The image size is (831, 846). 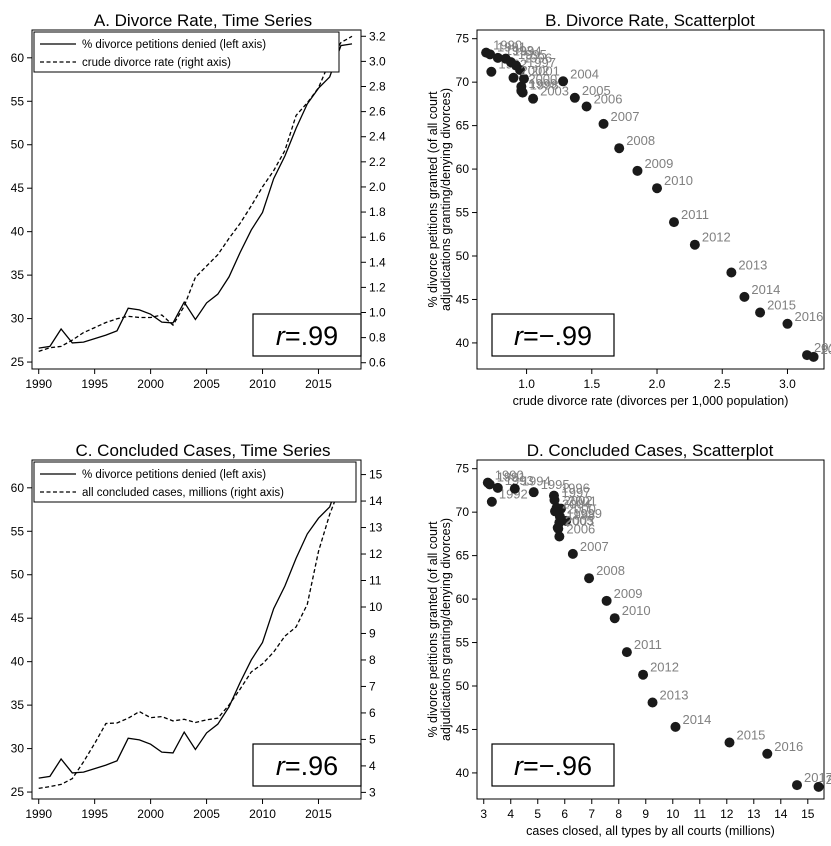 I want to click on data-point-label: 1993, so click(x=519, y=480).